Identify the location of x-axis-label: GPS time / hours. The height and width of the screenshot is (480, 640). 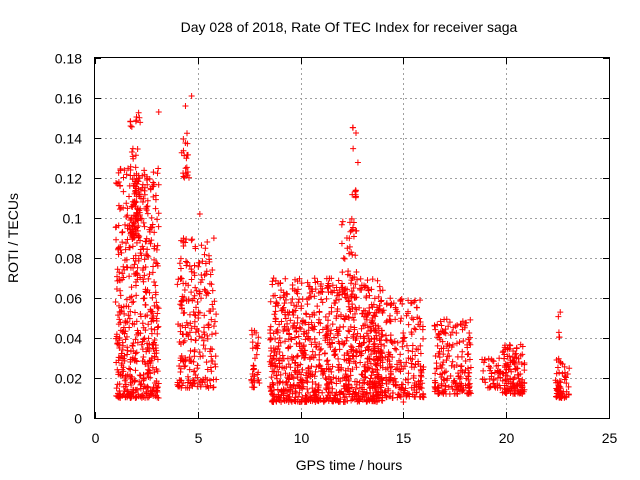
(349, 465).